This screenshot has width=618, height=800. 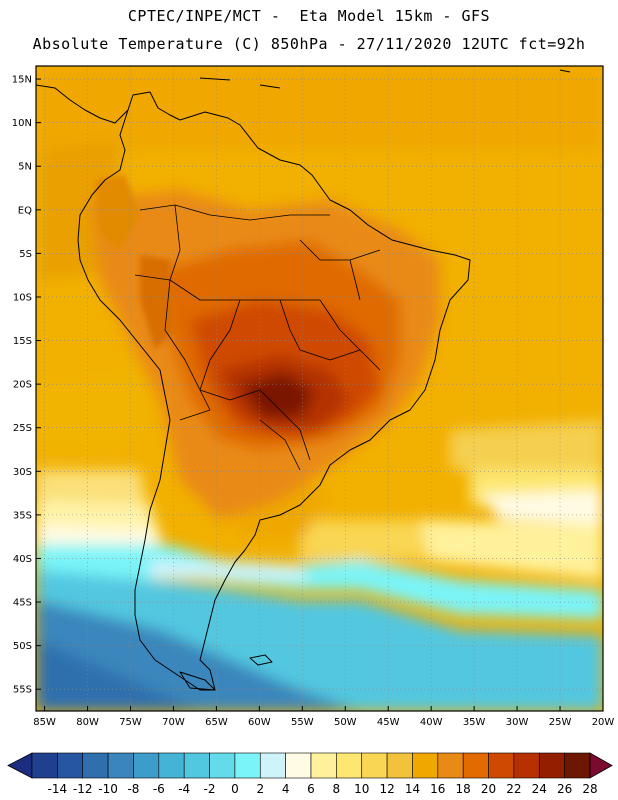 What do you see at coordinates (22, 646) in the screenshot?
I see `lat-label: 50S` at bounding box center [22, 646].